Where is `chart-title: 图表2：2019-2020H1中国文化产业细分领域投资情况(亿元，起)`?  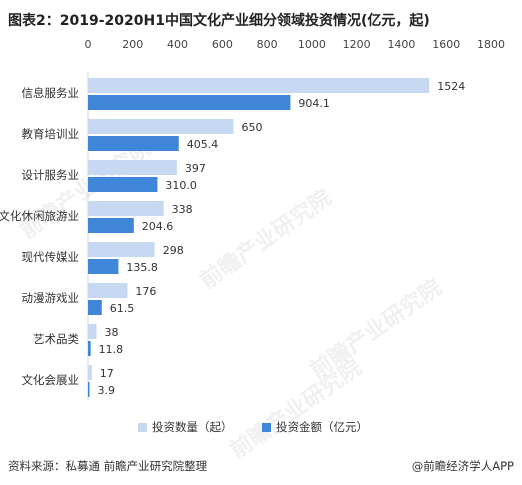 chart-title: 图表2：2019-2020H1中国文化产业细分领域投资情况(亿元，起) is located at coordinates (219, 21).